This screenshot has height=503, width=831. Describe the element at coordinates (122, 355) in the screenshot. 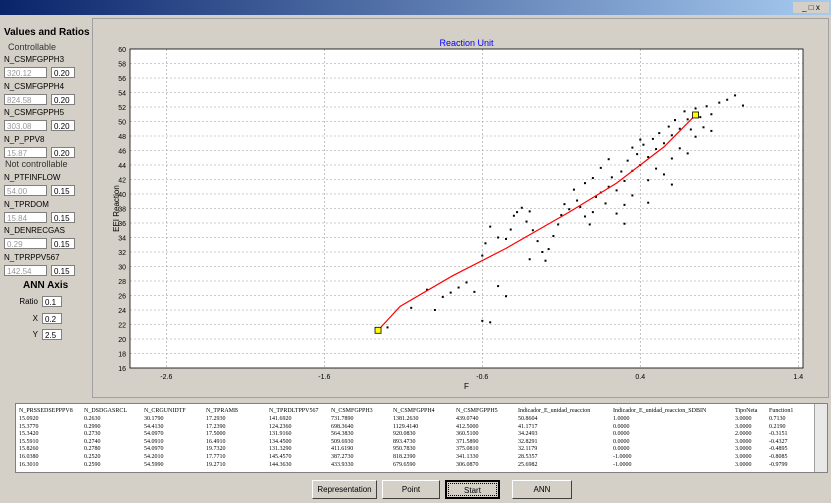

I see `y-tick-label: 18` at that location.